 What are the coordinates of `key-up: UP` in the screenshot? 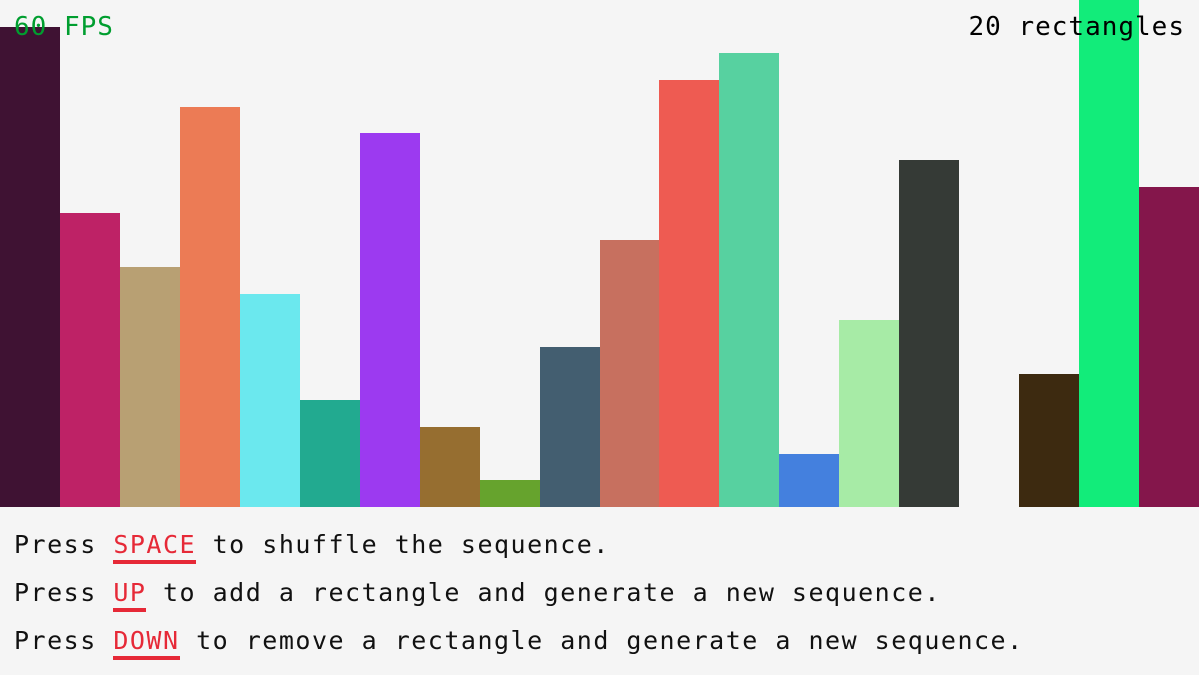 It's located at (130, 595).